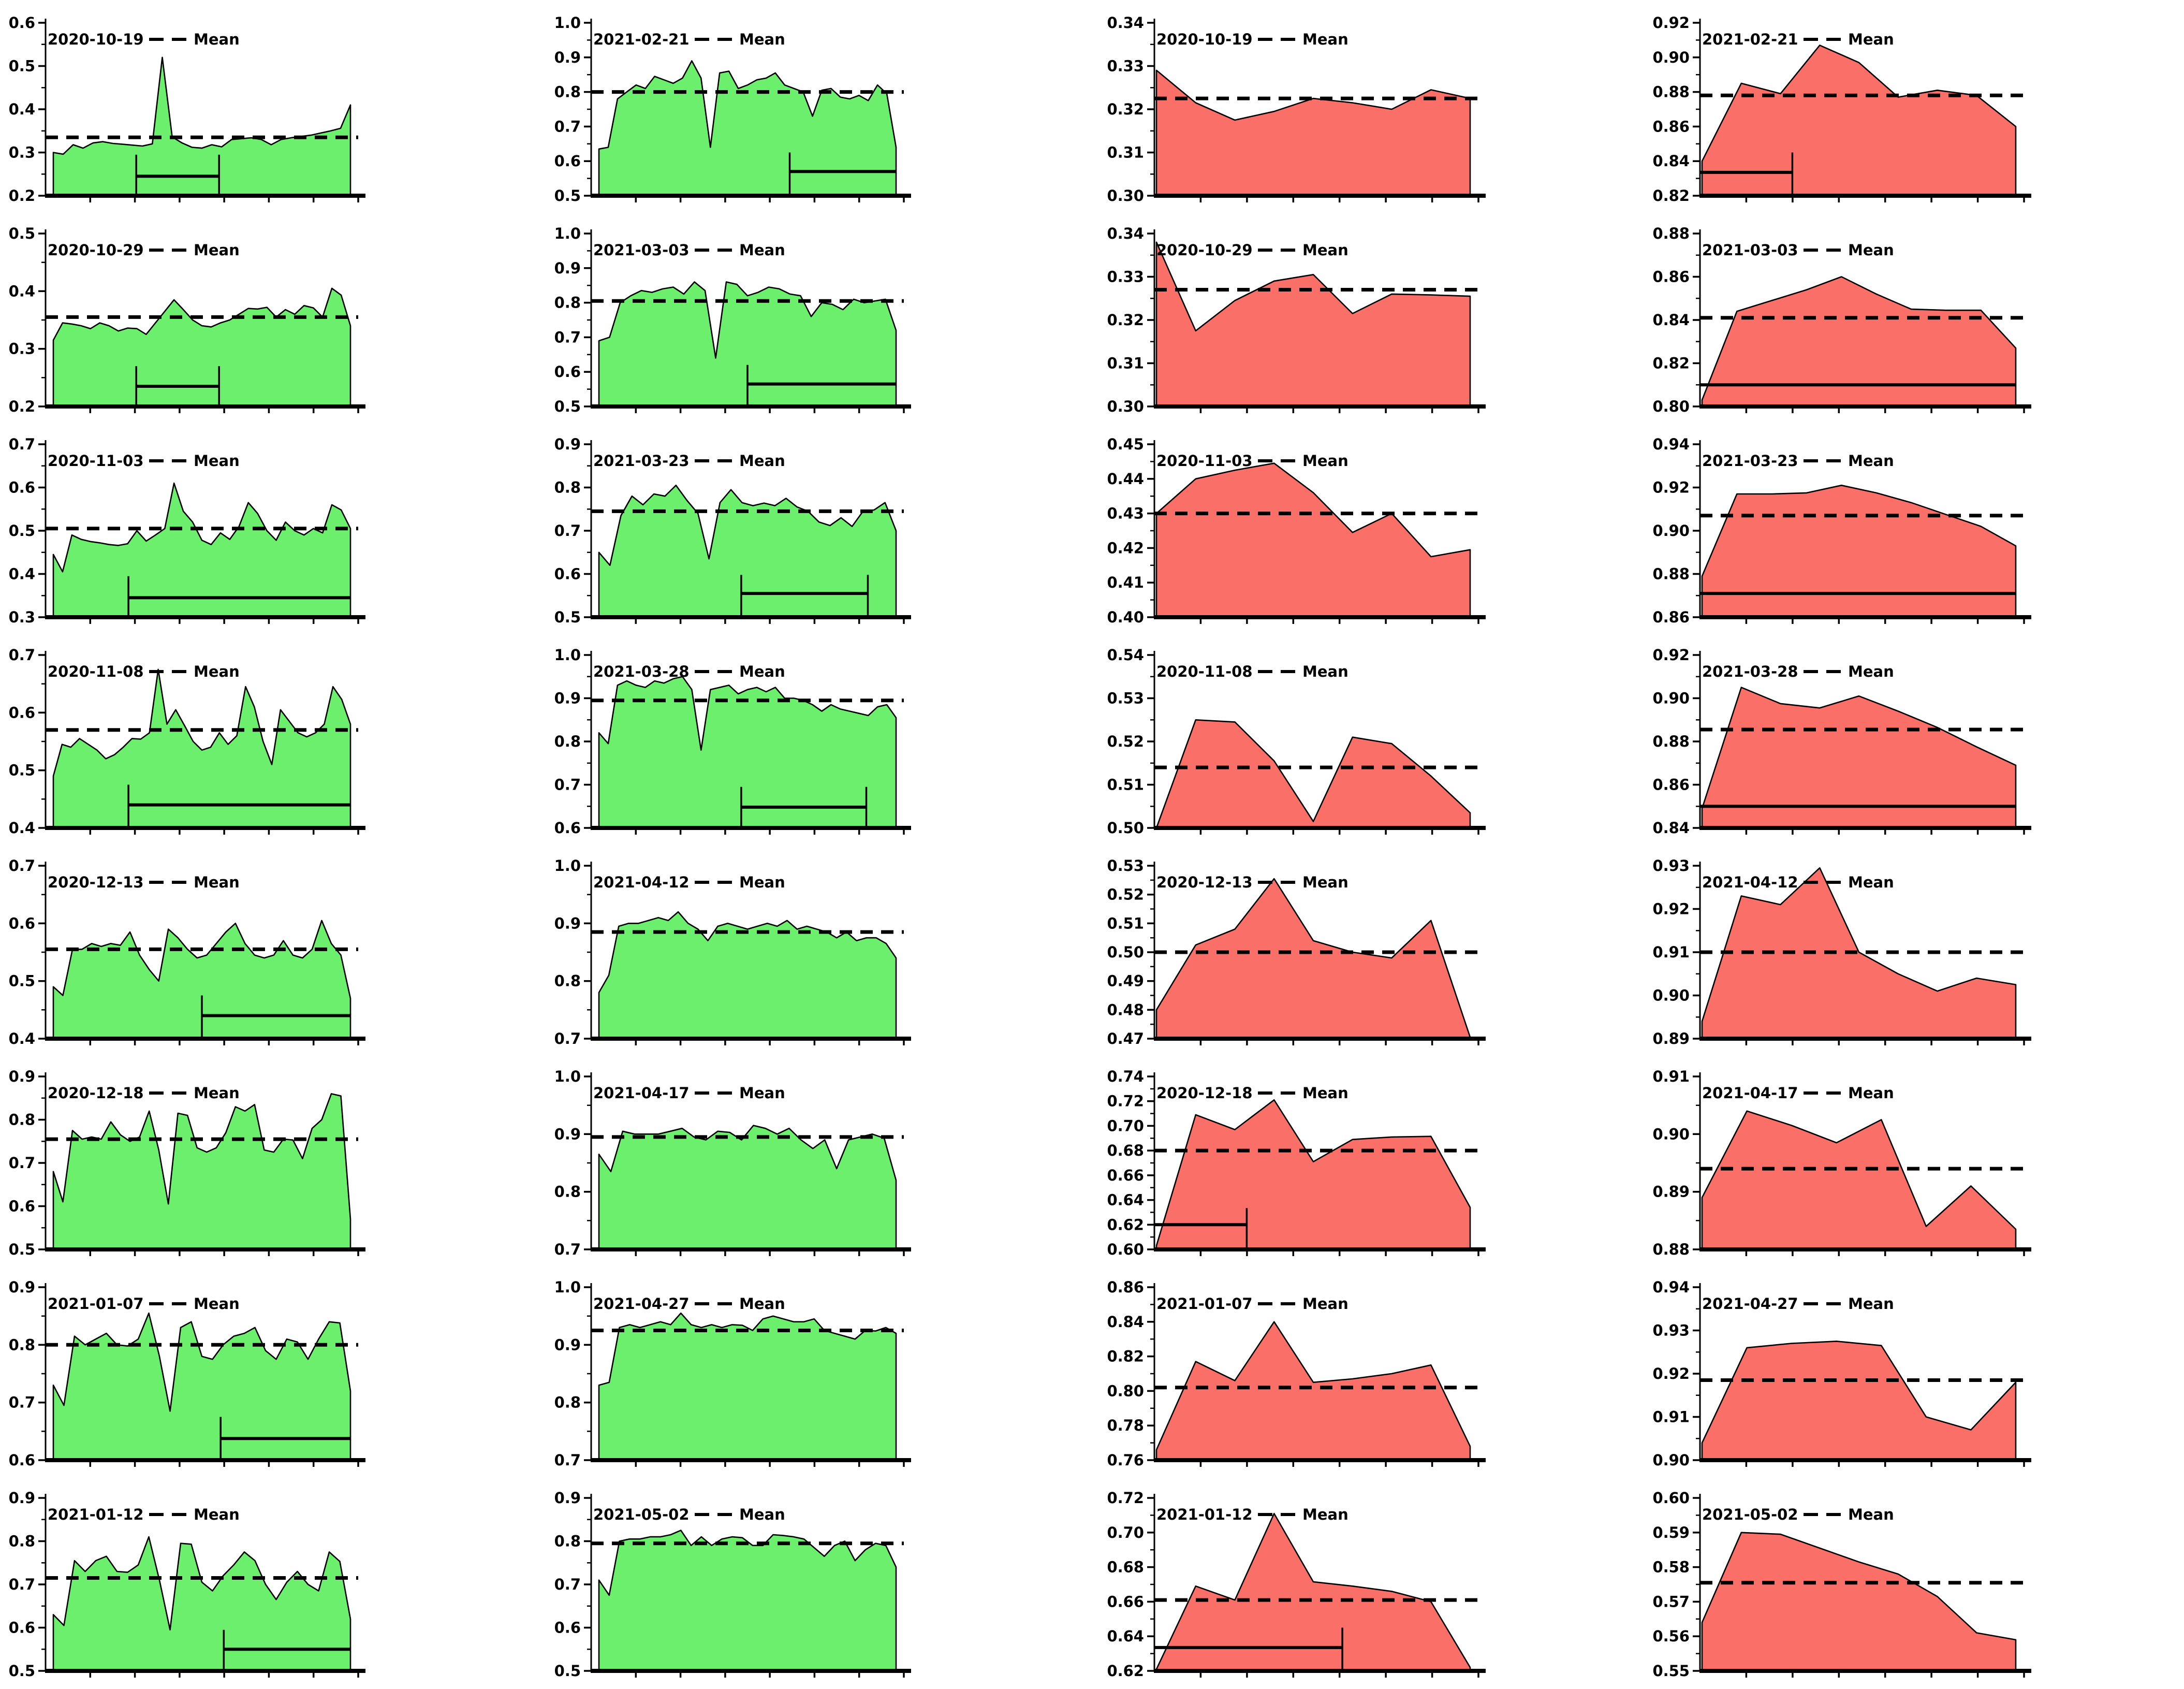 The width and height of the screenshot is (2184, 1689). What do you see at coordinates (641, 39) in the screenshot?
I see `chart-title: 2021-02-21` at bounding box center [641, 39].